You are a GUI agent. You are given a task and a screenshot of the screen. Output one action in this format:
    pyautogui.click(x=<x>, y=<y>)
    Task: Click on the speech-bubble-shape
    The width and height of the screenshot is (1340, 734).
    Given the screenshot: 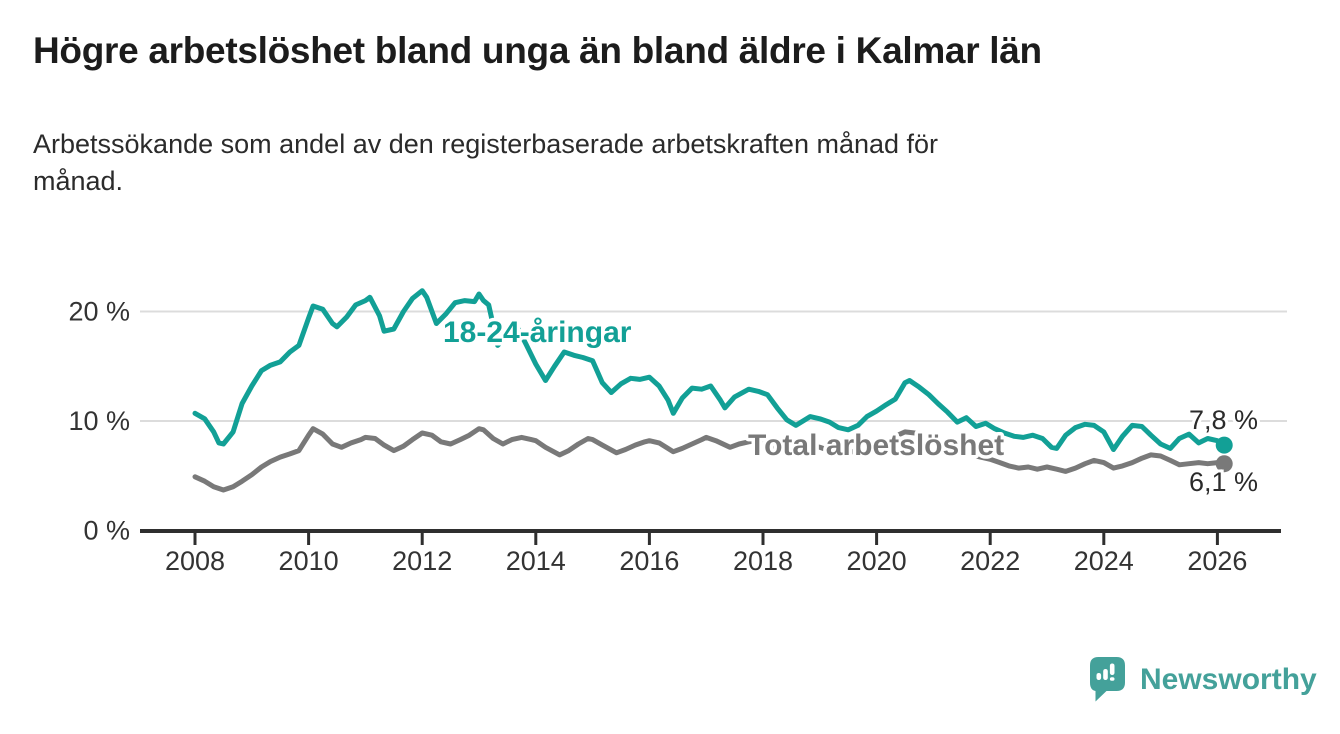 What is the action you would take?
    pyautogui.click(x=1107, y=679)
    